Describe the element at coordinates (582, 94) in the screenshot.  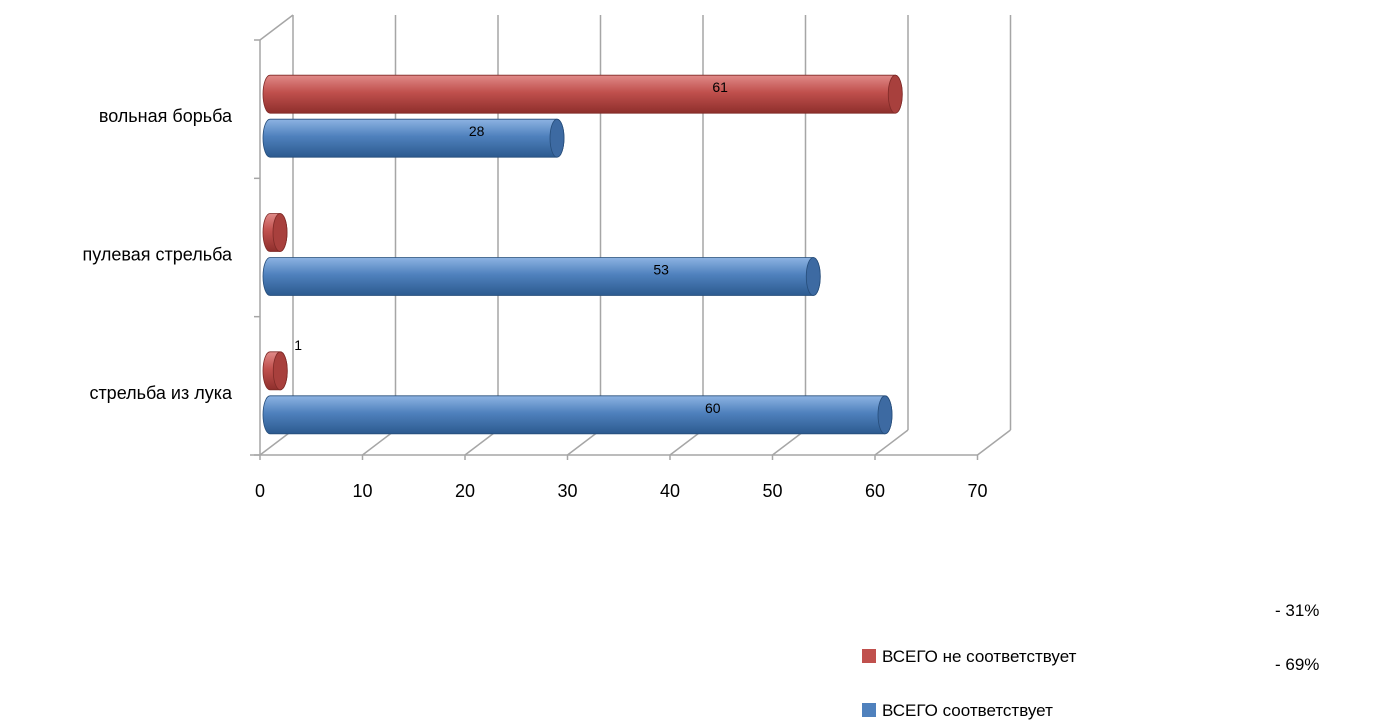
I see `bar-not-matching` at that location.